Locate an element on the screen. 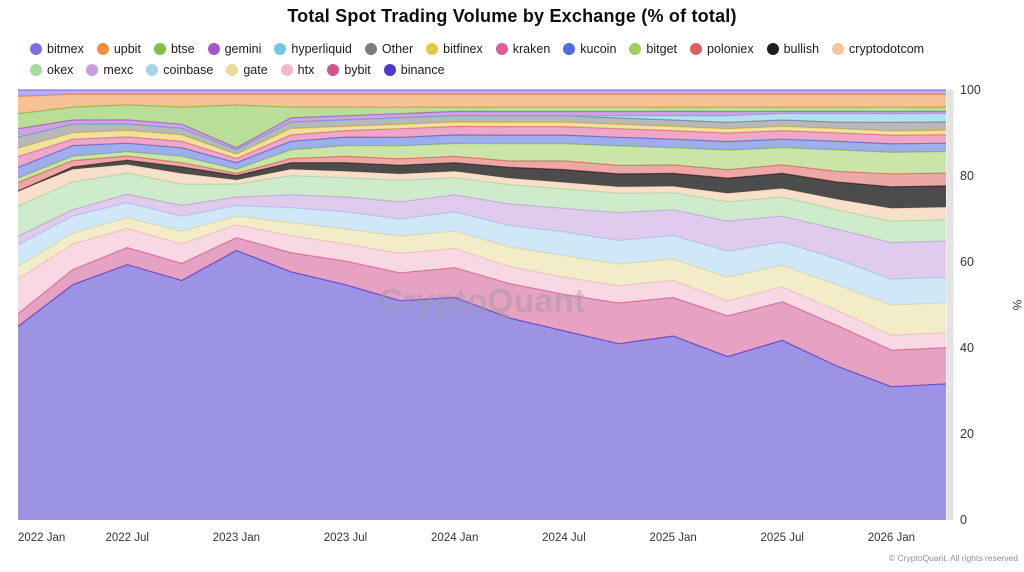 This screenshot has height=572, width=1024. legend-label: bybit is located at coordinates (357, 69).